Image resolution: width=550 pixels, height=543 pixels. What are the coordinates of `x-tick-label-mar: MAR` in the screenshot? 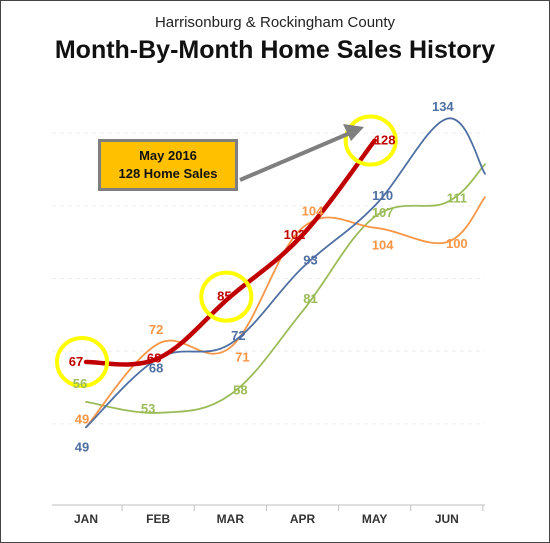 It's located at (231, 519).